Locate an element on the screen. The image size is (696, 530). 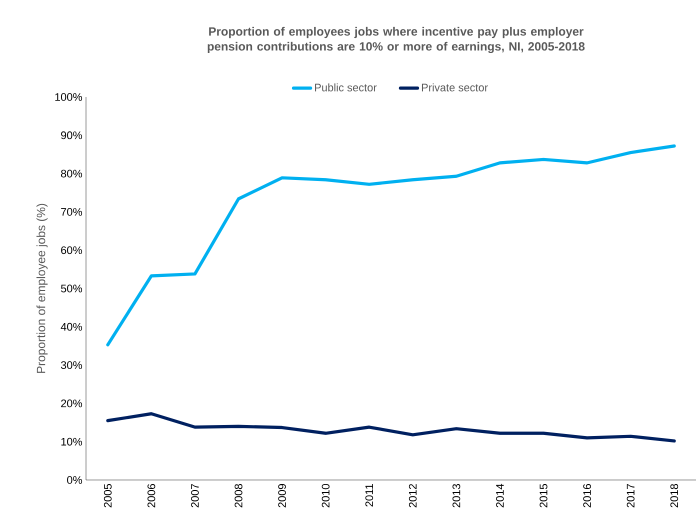
y-tick-label: 20% is located at coordinates (71, 404).